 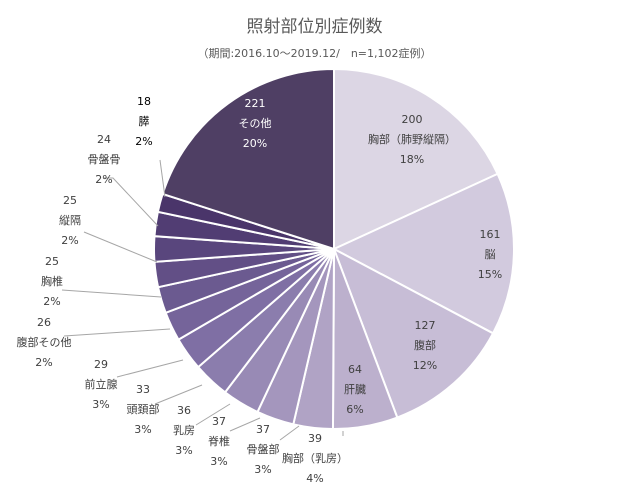 I want to click on slice-category-label: 縦隔, so click(x=70, y=220).